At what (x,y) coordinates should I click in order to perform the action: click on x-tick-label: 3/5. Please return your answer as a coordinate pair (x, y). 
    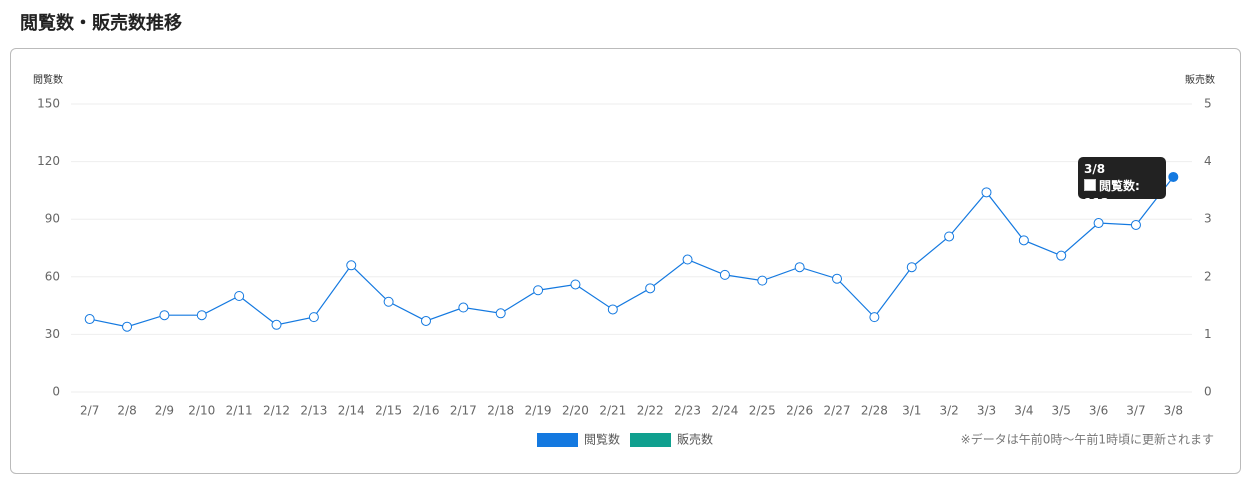
    Looking at the image, I should click on (1061, 411).